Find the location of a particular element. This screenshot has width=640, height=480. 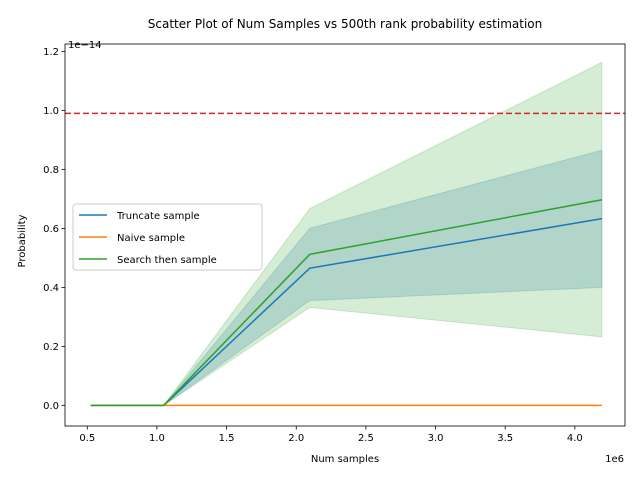

x-axis-label: Num samples is located at coordinates (345, 459).